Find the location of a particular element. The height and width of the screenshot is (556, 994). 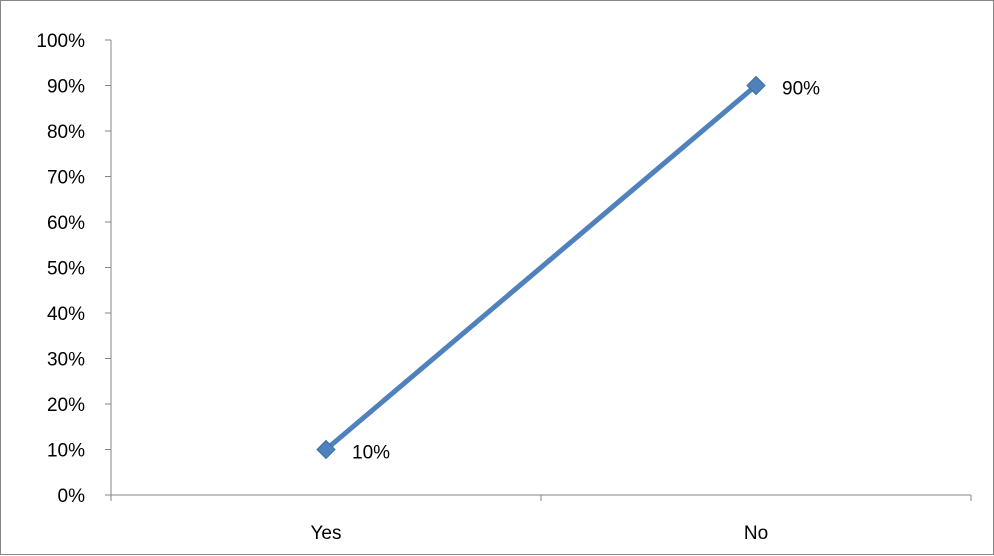

y-tick-label: 80% is located at coordinates (66, 132).